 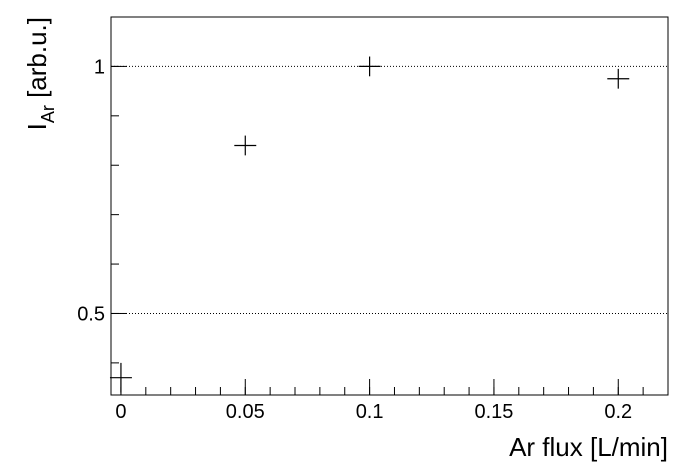 What do you see at coordinates (618, 412) in the screenshot?
I see `x-tick-label: 0.2` at bounding box center [618, 412].